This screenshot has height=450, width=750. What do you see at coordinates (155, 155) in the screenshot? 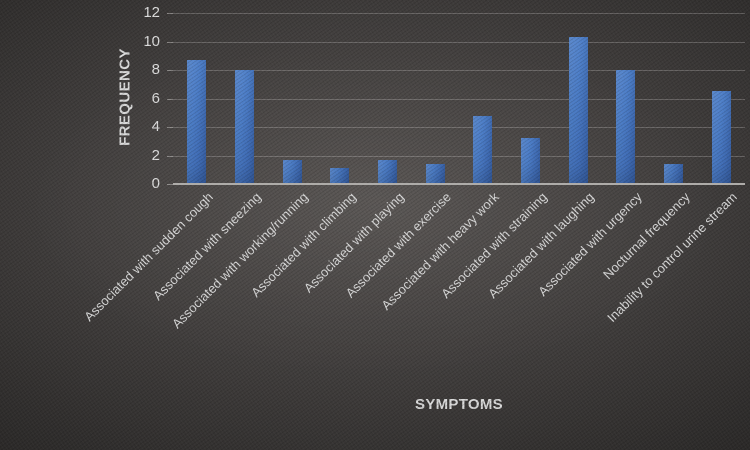
I see `y-tick-label: 2` at bounding box center [155, 155].